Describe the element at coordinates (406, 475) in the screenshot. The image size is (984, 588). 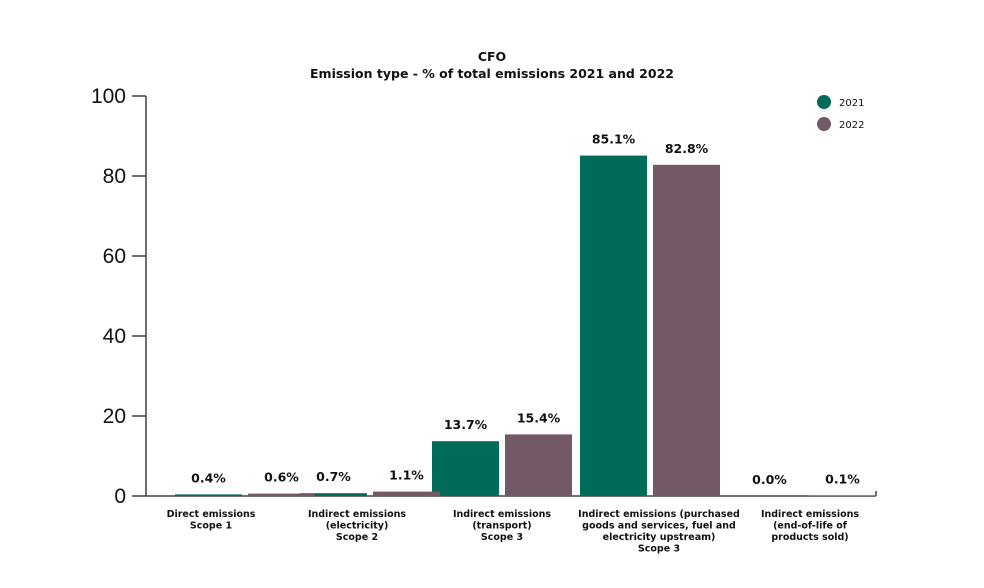
I see `data-label: 1.1%` at that location.